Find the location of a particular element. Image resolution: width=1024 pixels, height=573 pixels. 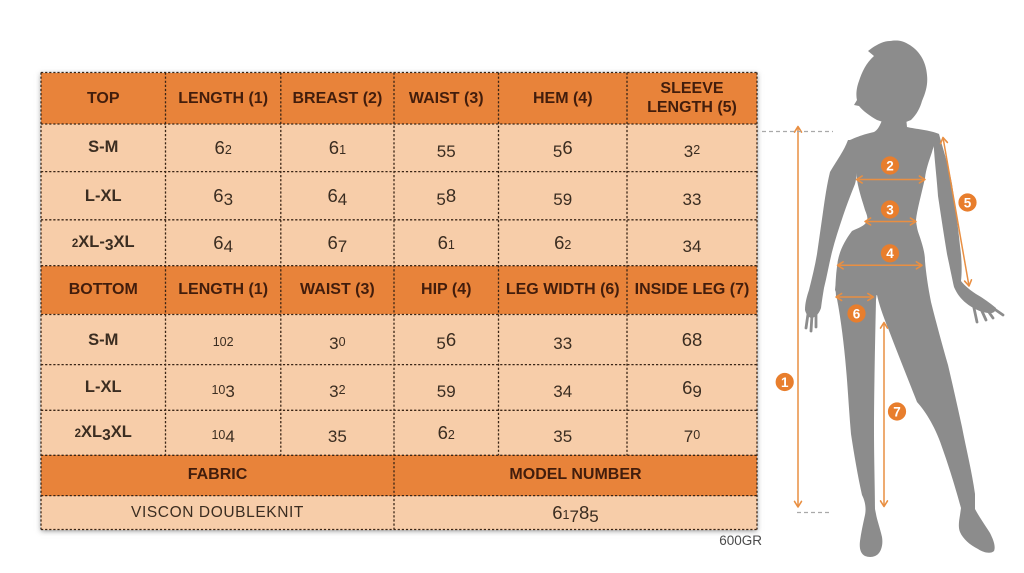

svg-text: 4 is located at coordinates (890, 253).